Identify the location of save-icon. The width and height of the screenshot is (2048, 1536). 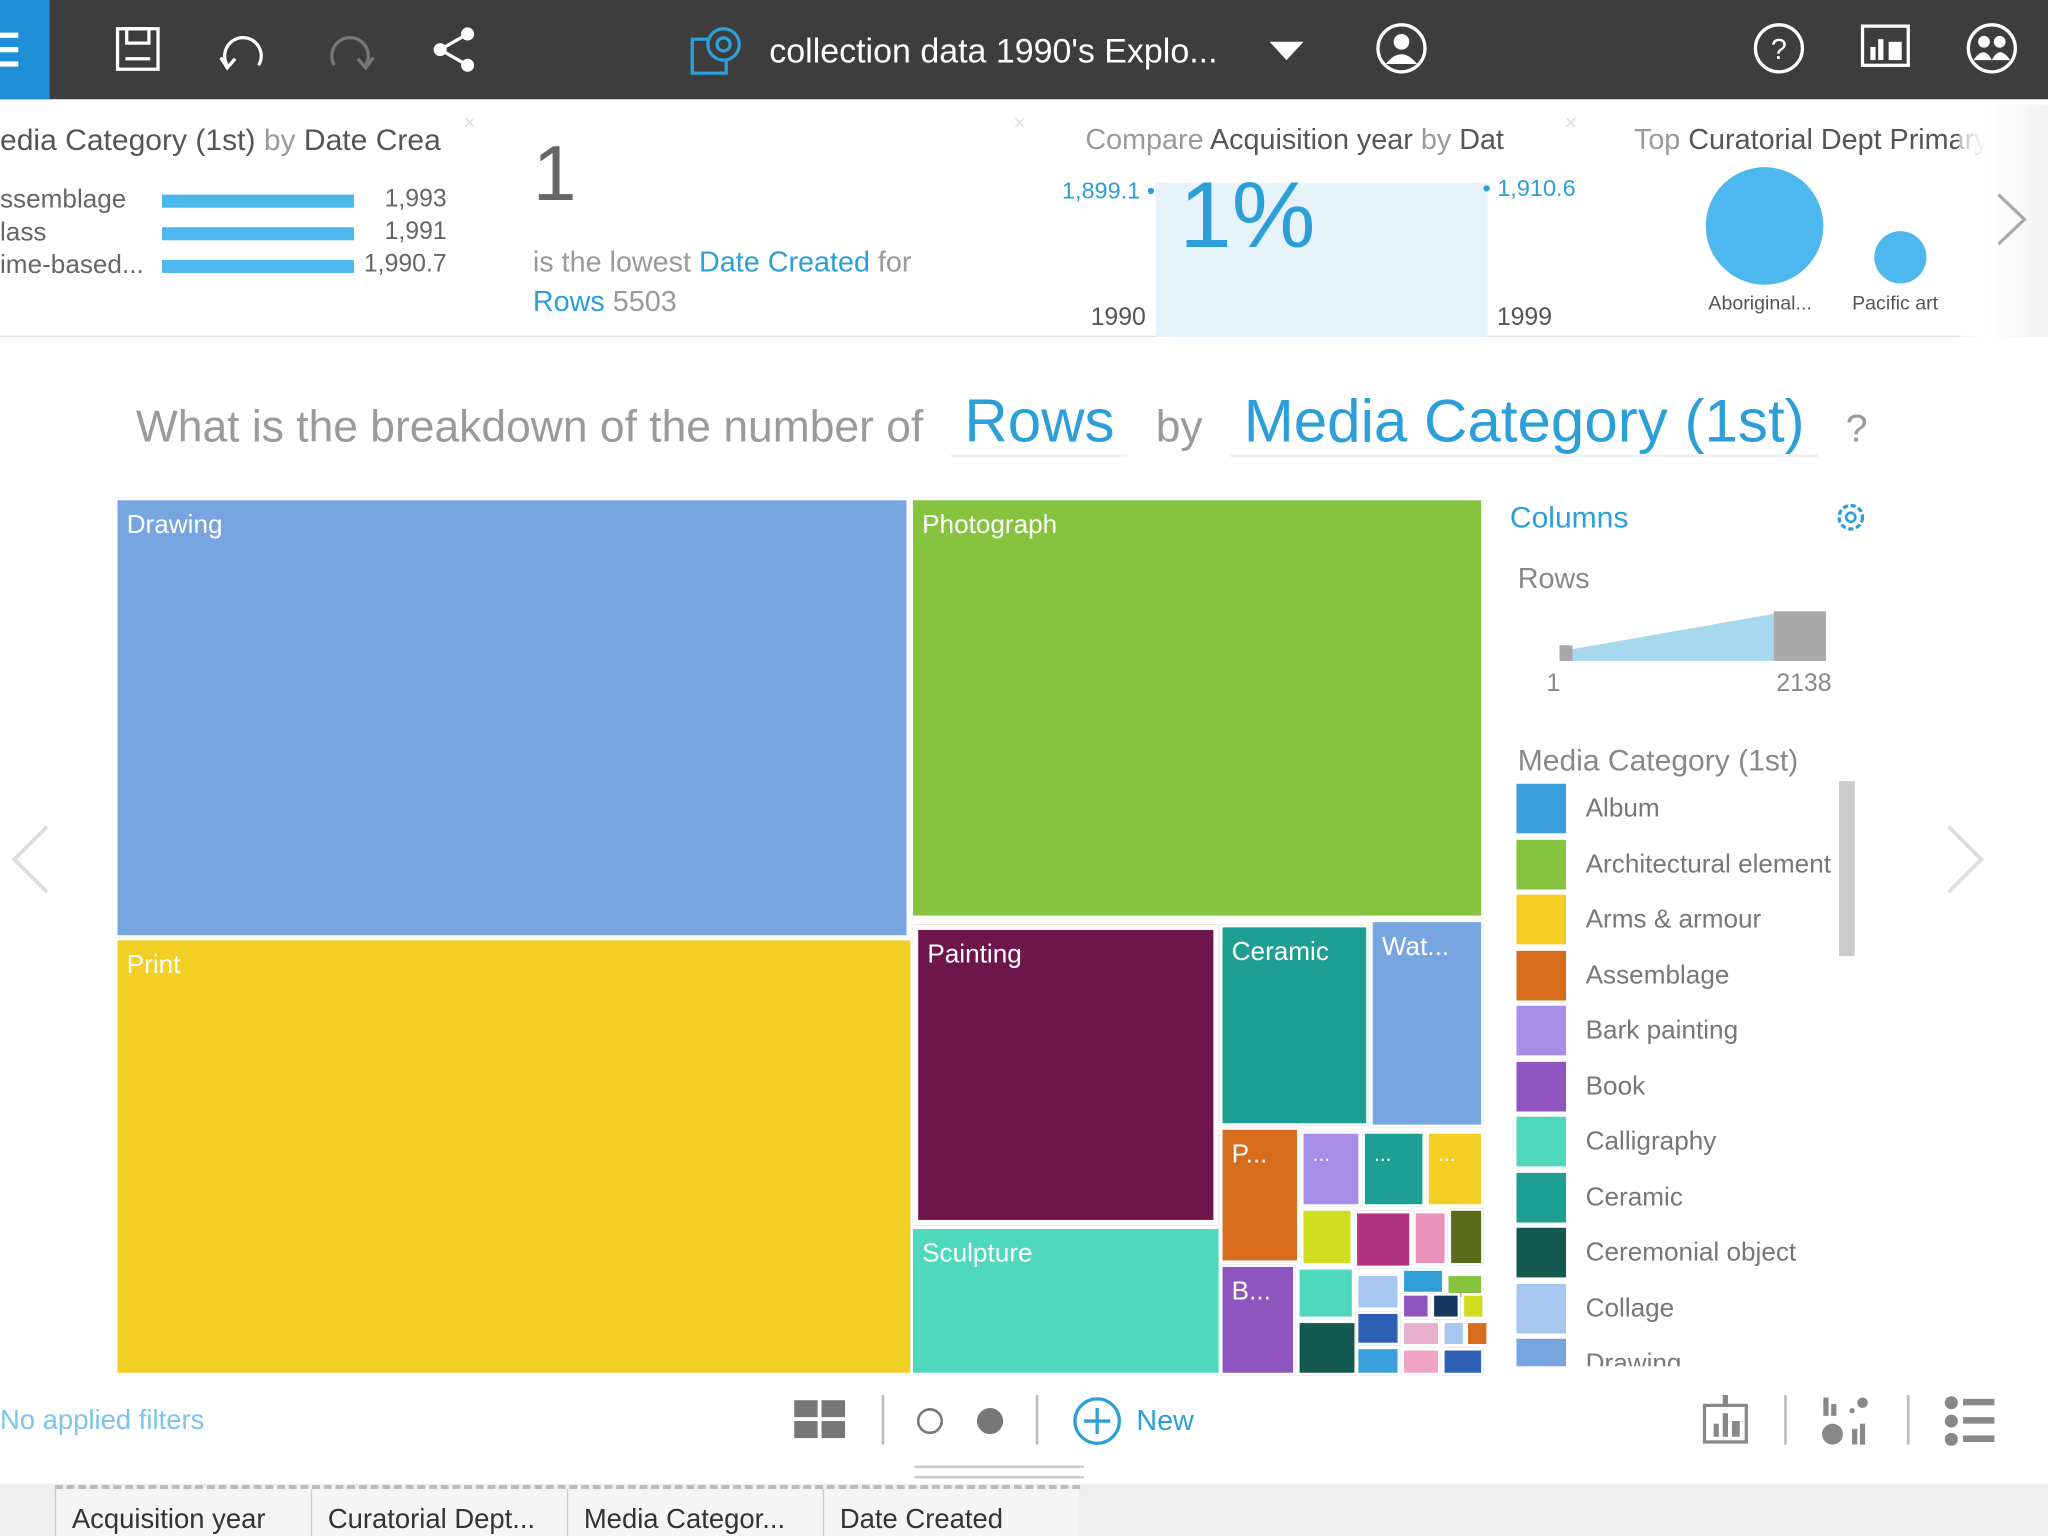
(138, 49).